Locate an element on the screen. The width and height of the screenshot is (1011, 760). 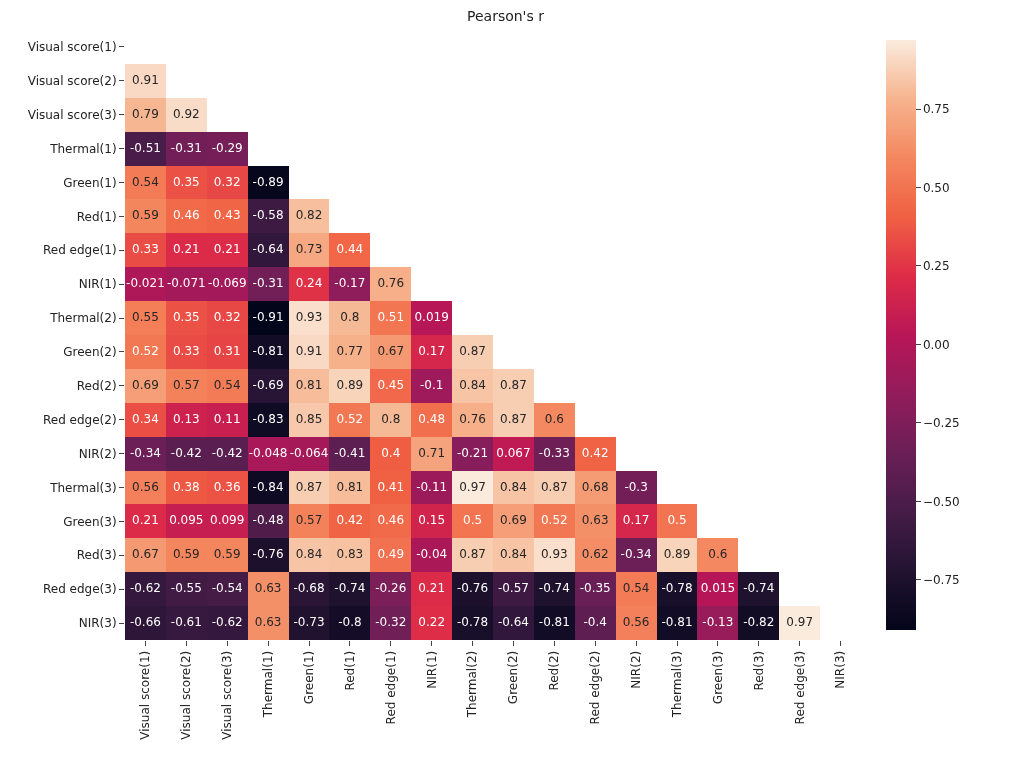
data-label: -0.62 is located at coordinates (145, 588).